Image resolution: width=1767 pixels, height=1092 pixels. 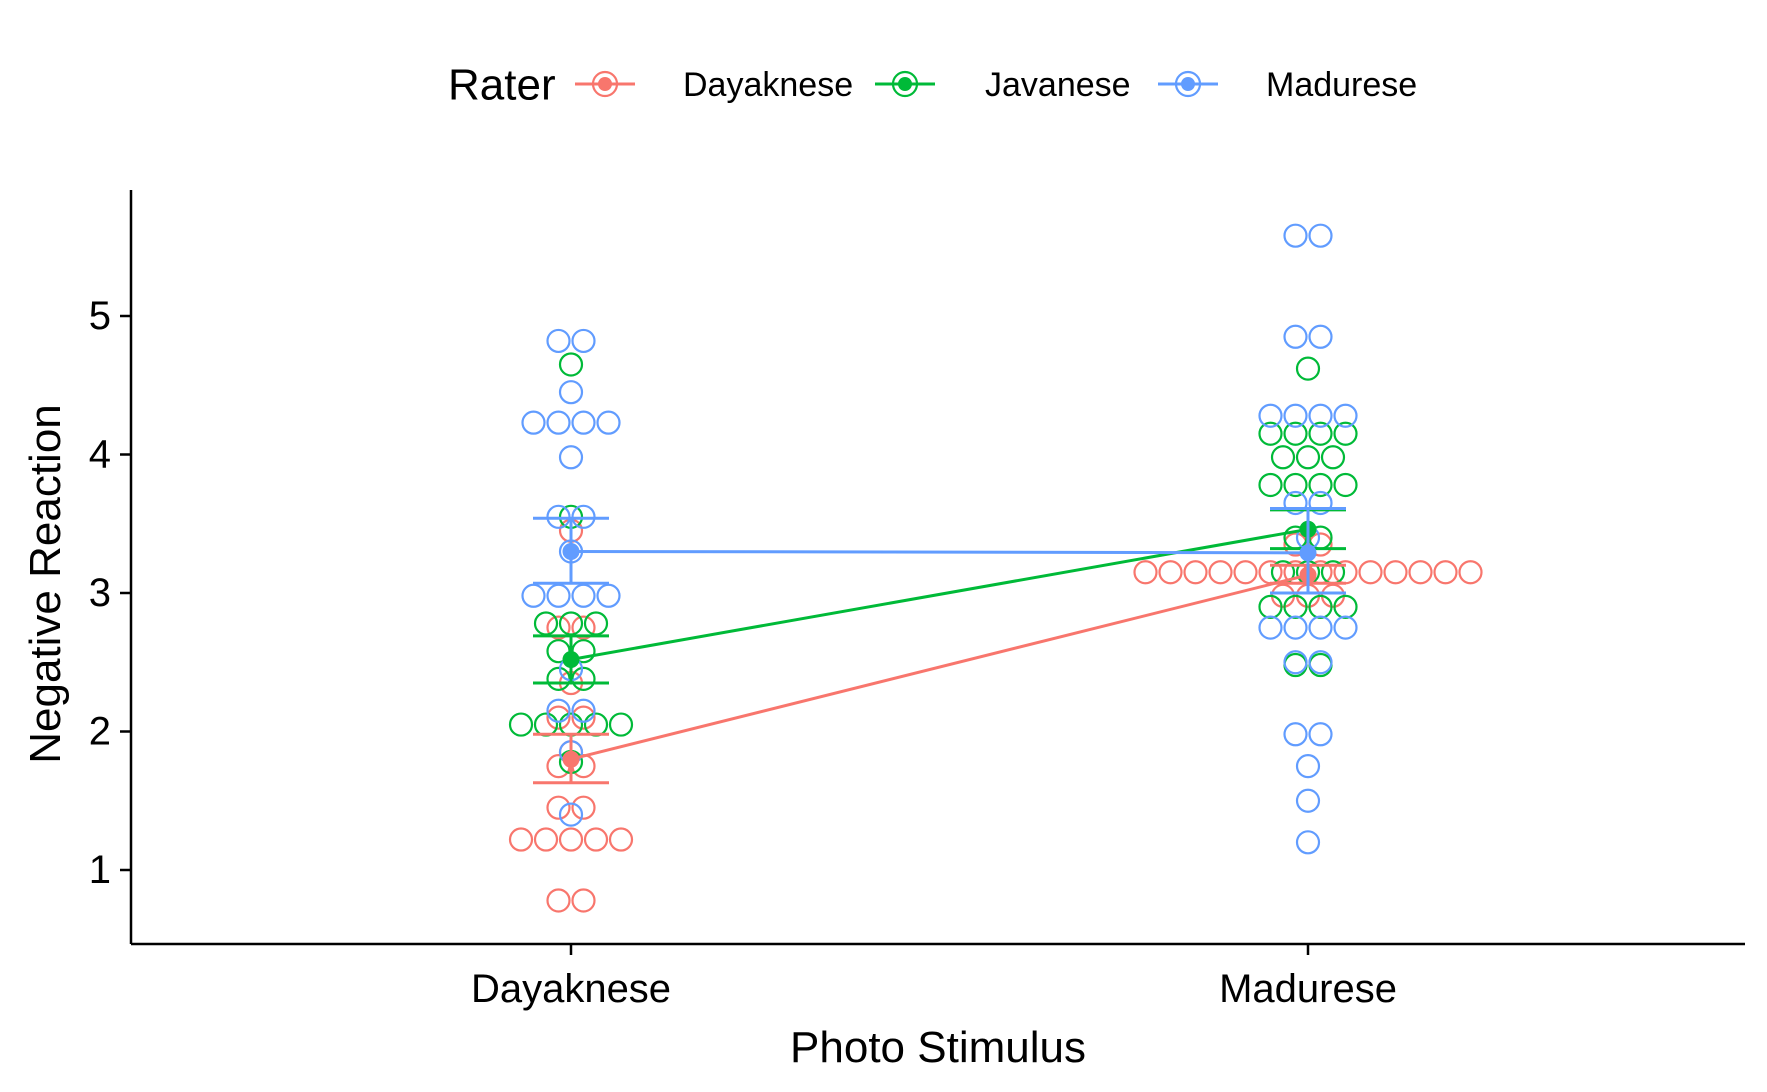 I want to click on summary-layer, so click(x=939, y=646).